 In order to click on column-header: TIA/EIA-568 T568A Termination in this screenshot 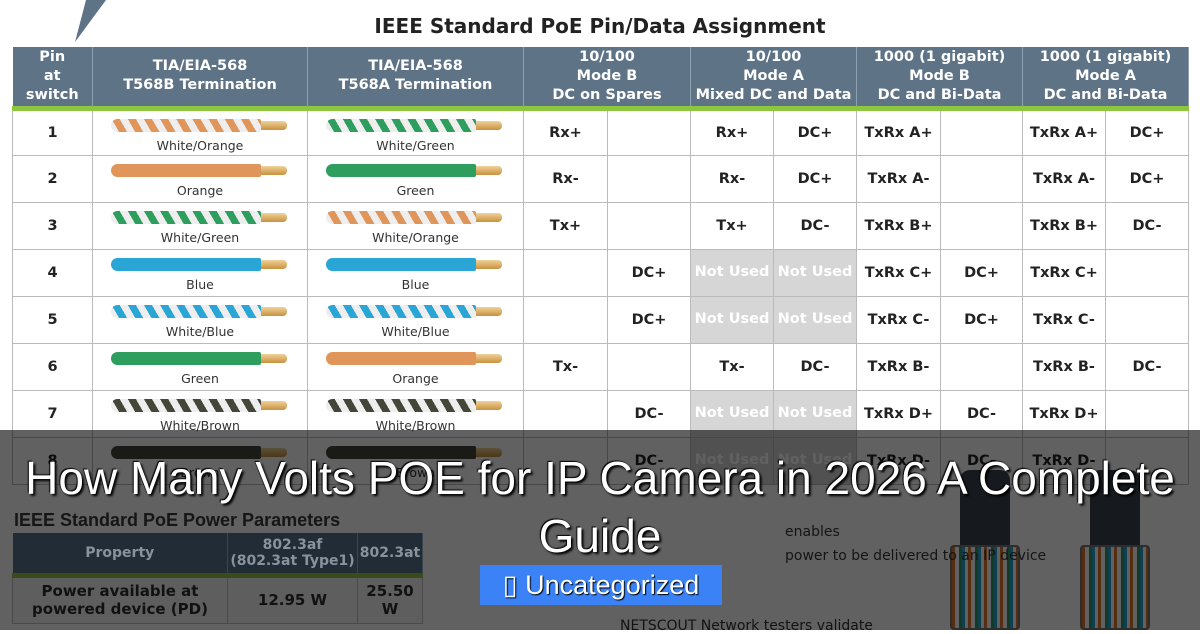, I will do `click(415, 79)`.